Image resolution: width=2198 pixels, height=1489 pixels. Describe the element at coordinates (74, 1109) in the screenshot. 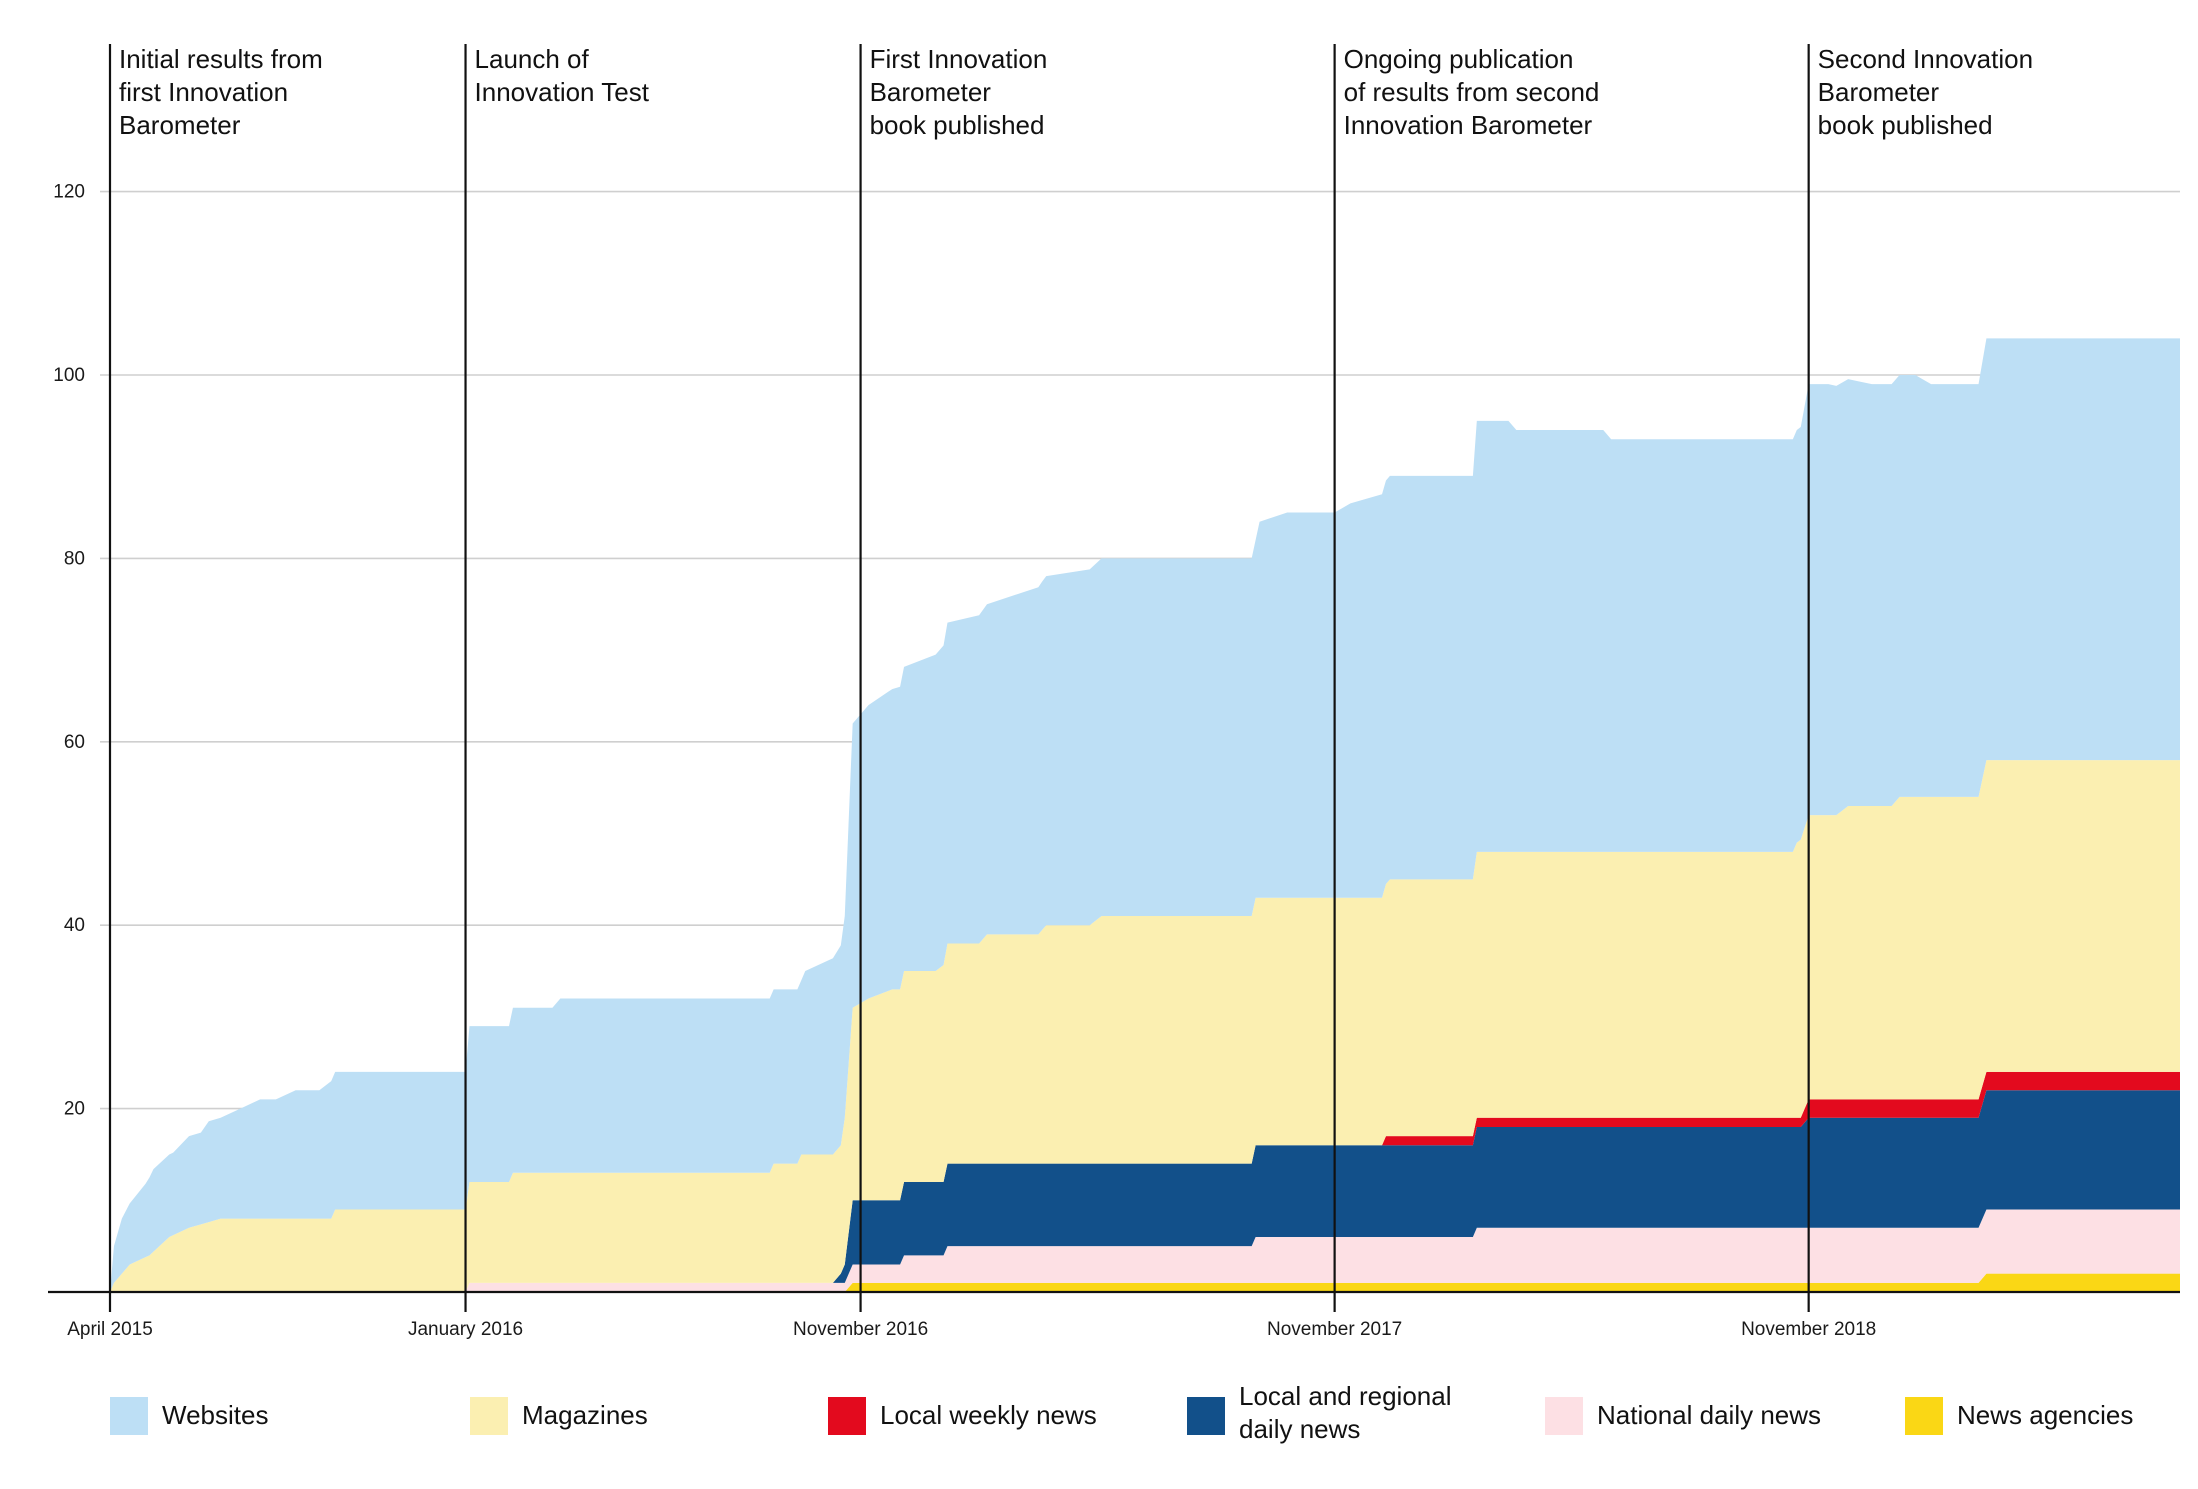

I see `y-tick-label: 20` at that location.